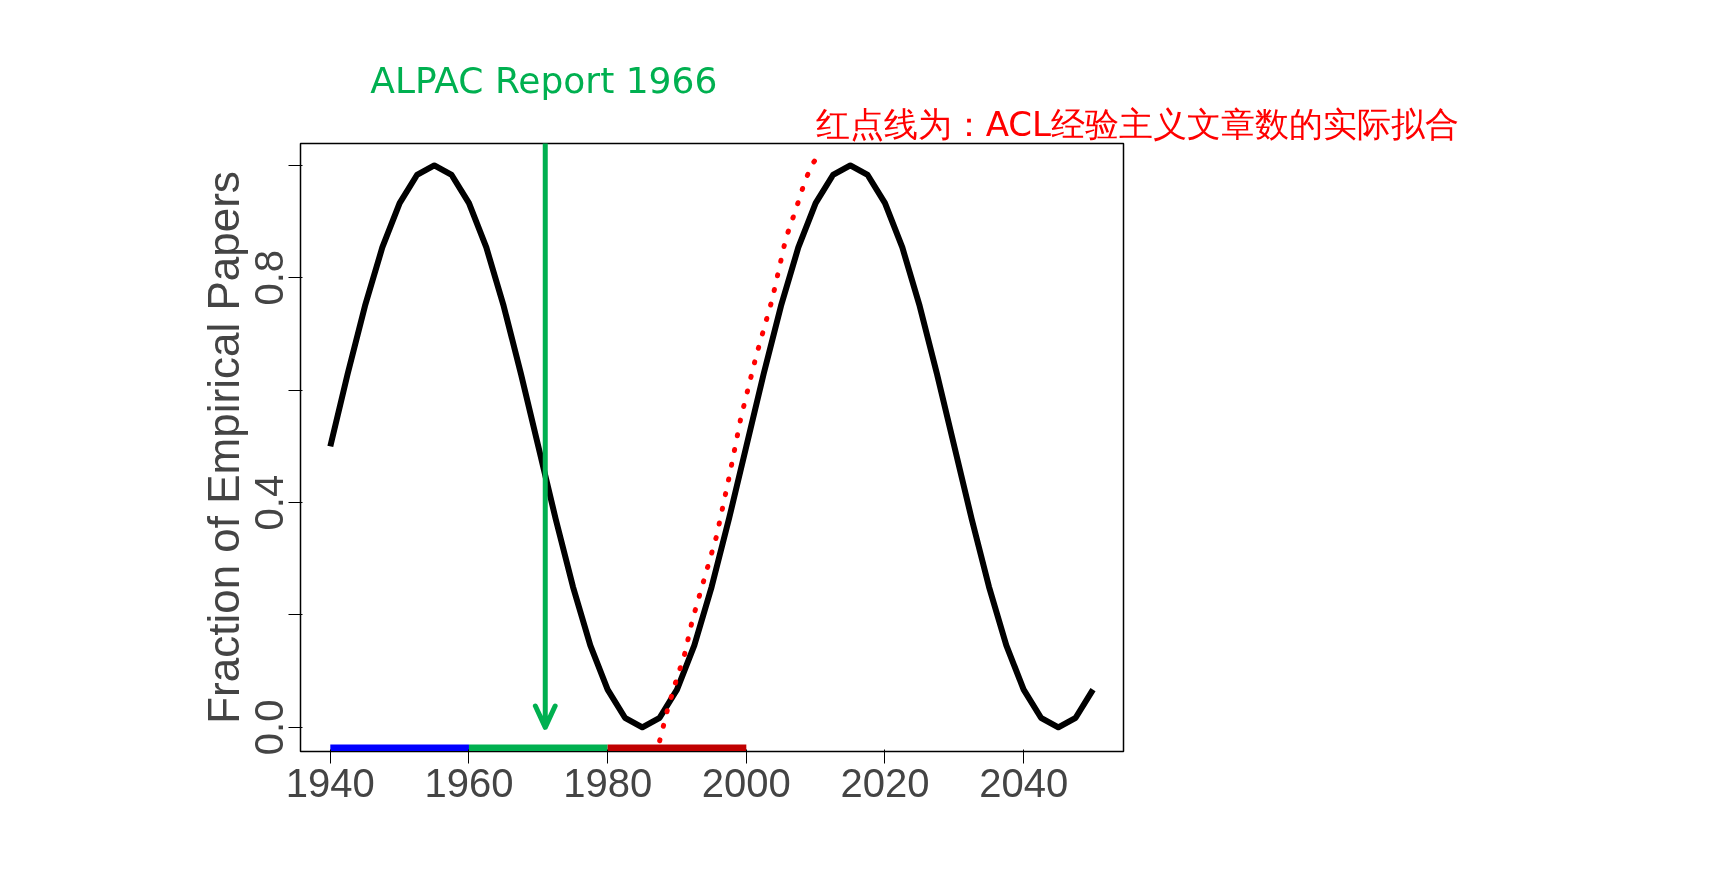 The height and width of the screenshot is (885, 1727). Describe the element at coordinates (885, 782) in the screenshot. I see `x-tick-label: 2020` at that location.